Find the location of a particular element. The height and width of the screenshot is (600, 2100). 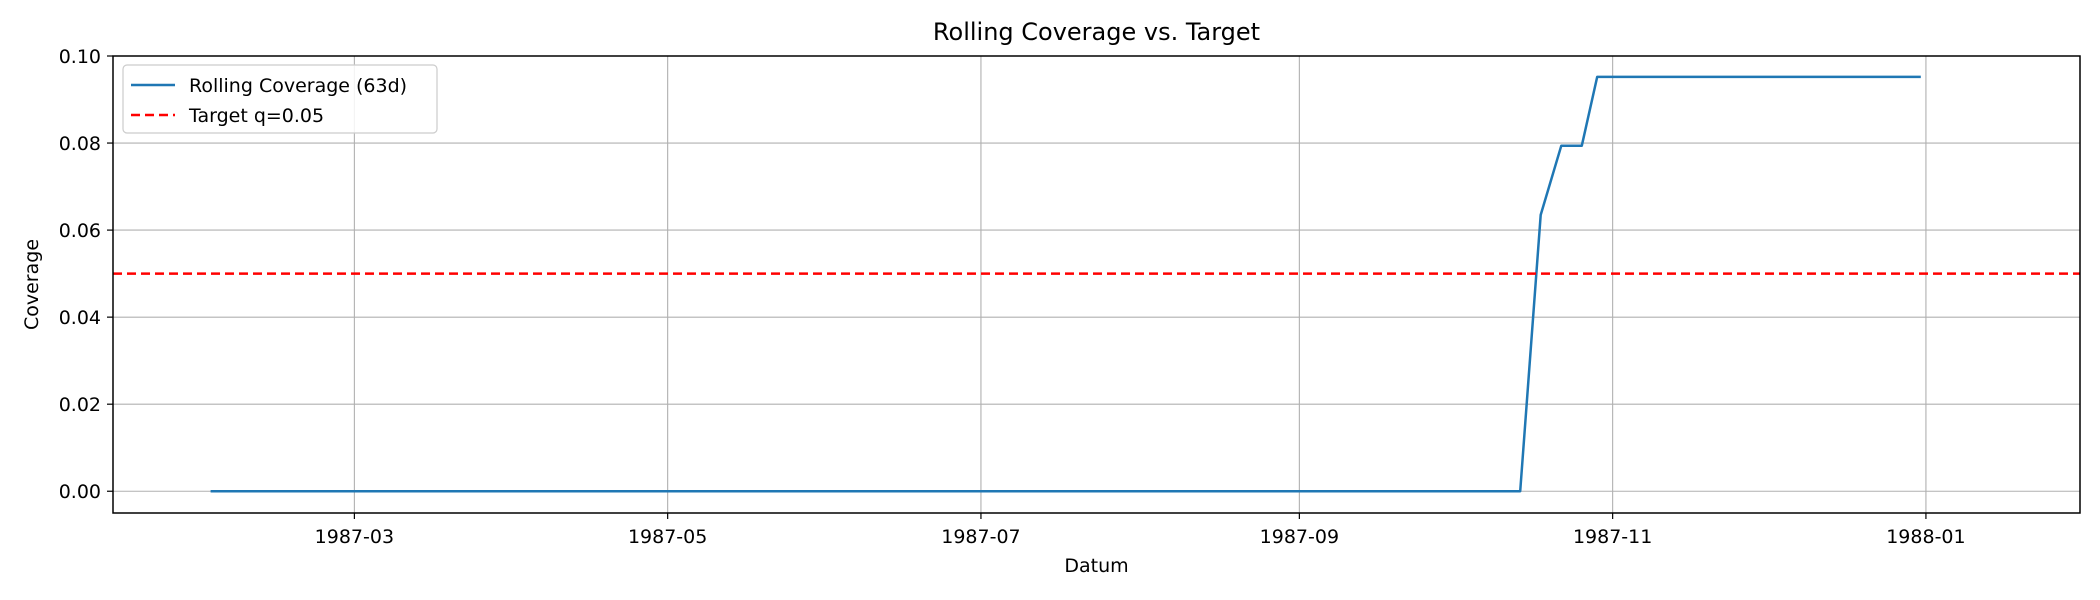

y-tick-label: 0.06 is located at coordinates (80, 231).